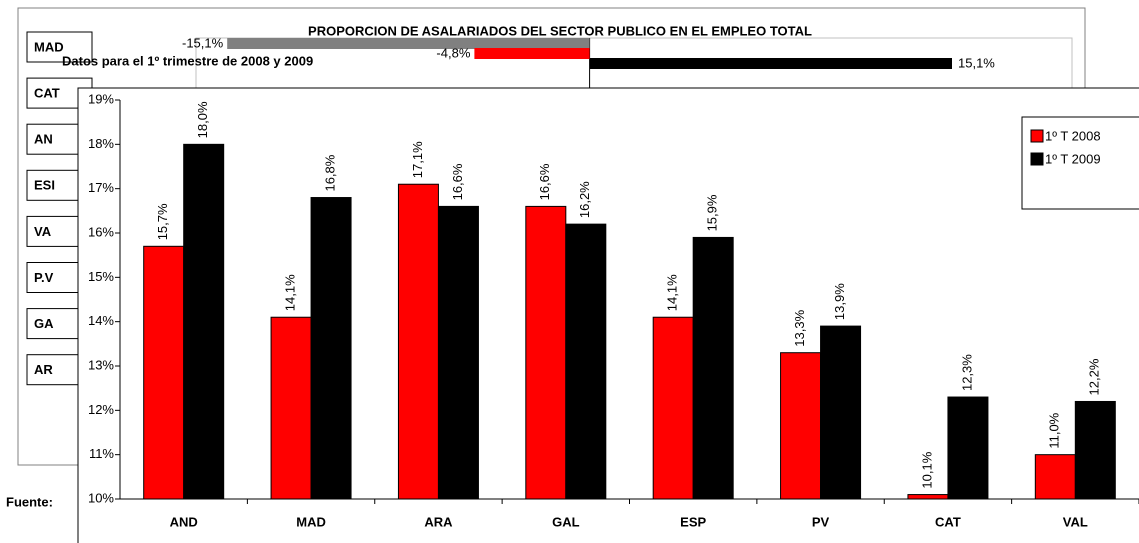 The width and height of the screenshot is (1139, 543). I want to click on value-label: -4,8%, so click(453, 52).